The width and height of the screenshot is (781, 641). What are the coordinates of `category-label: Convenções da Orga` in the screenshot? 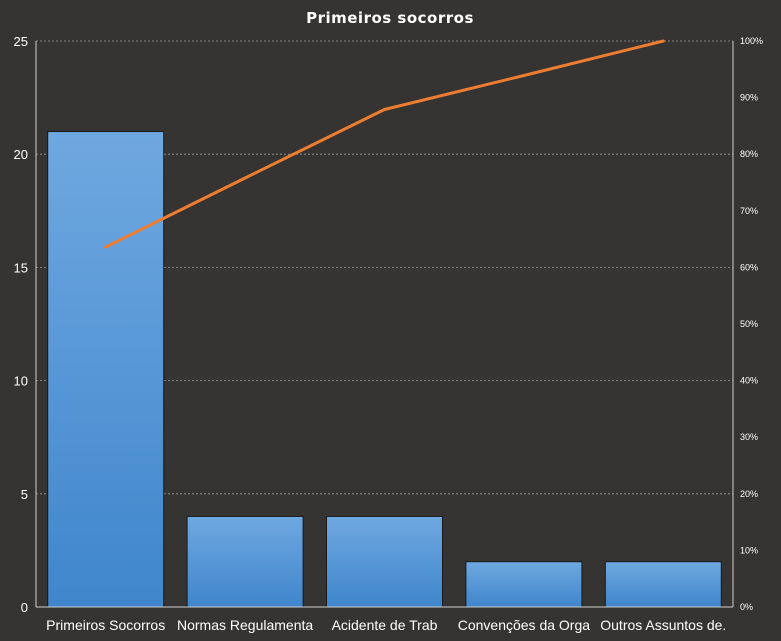 It's located at (524, 625).